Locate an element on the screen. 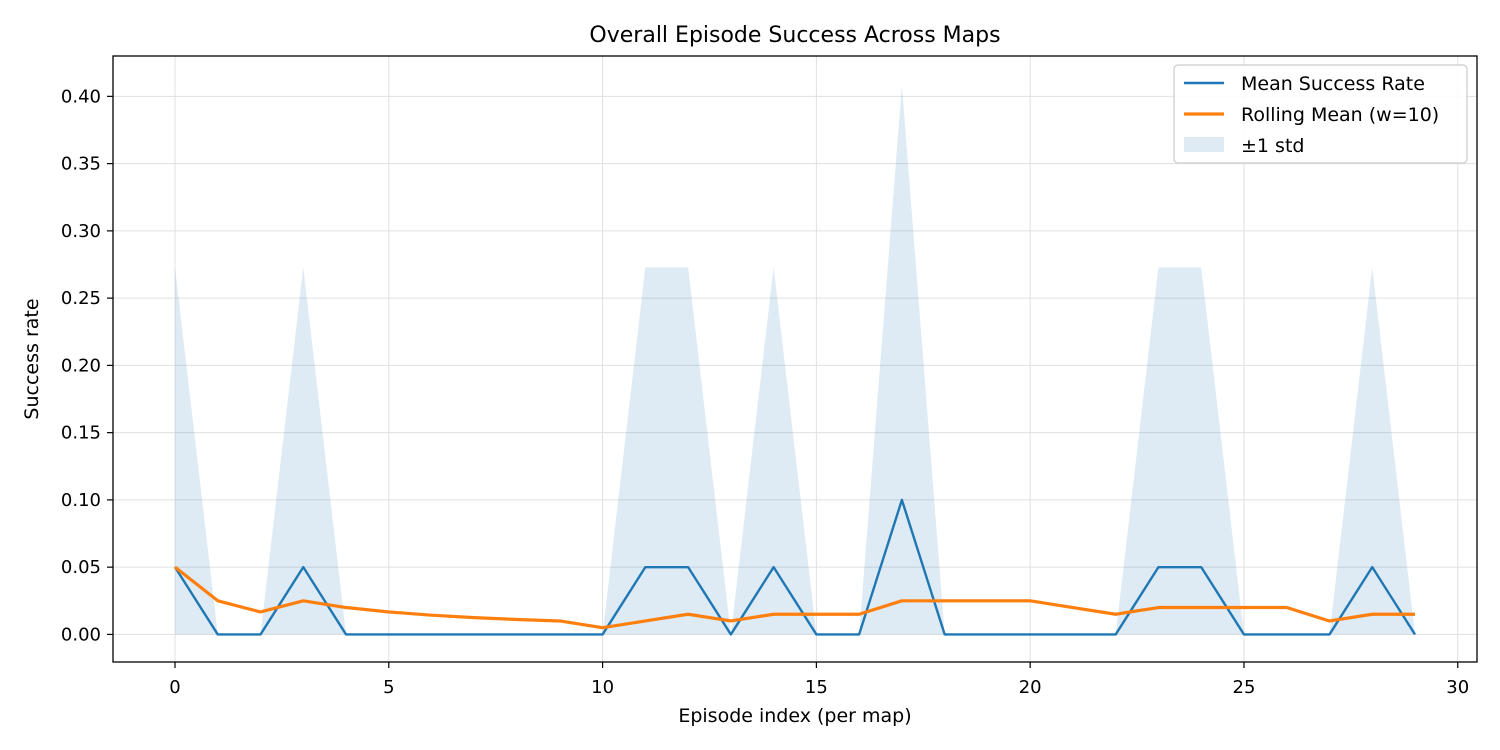 Image resolution: width=1500 pixels, height=750 pixels. x-tick-label: 10 is located at coordinates (602, 687).